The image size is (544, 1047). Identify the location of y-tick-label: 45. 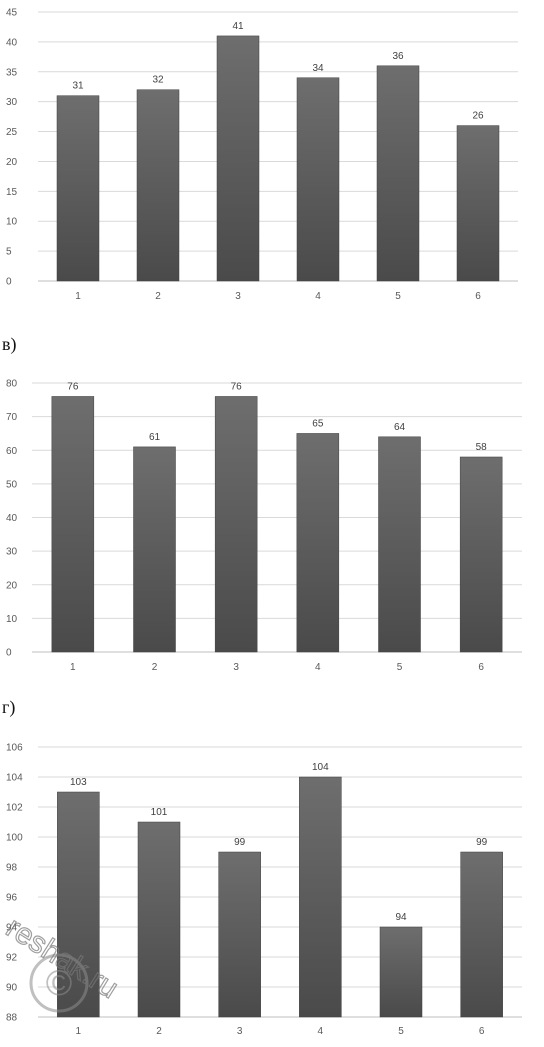
(12, 13).